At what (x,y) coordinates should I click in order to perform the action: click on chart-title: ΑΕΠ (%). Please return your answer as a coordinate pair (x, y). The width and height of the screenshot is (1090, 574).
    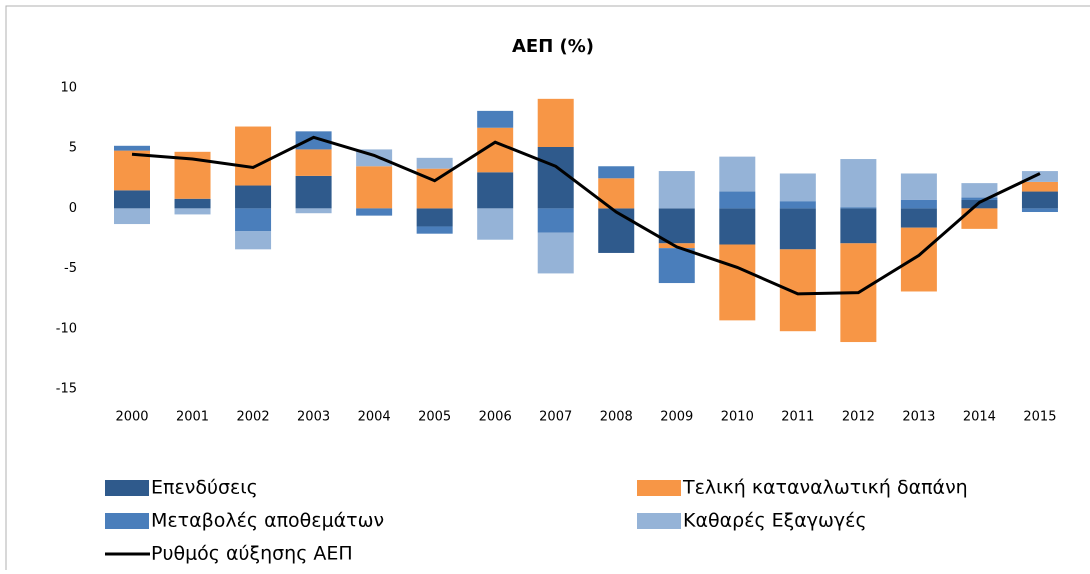
    Looking at the image, I should click on (553, 46).